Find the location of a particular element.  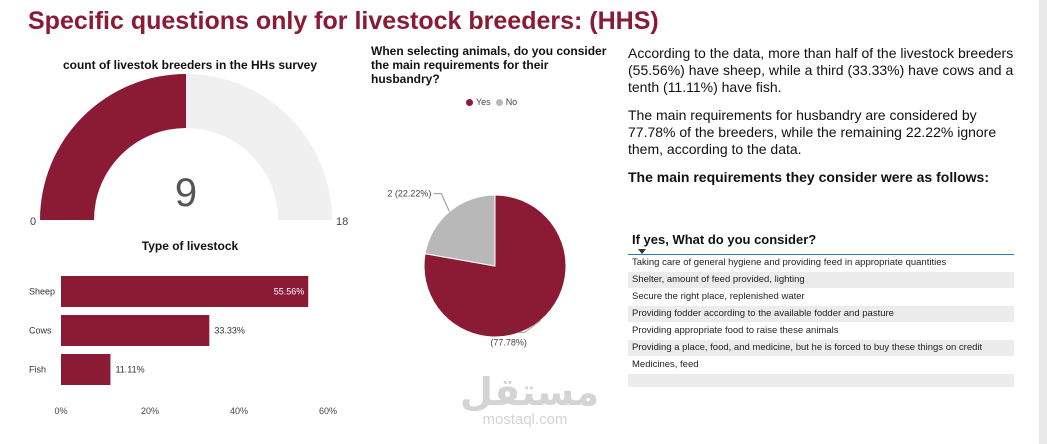

bar-category-label: Sheep is located at coordinates (42, 292).